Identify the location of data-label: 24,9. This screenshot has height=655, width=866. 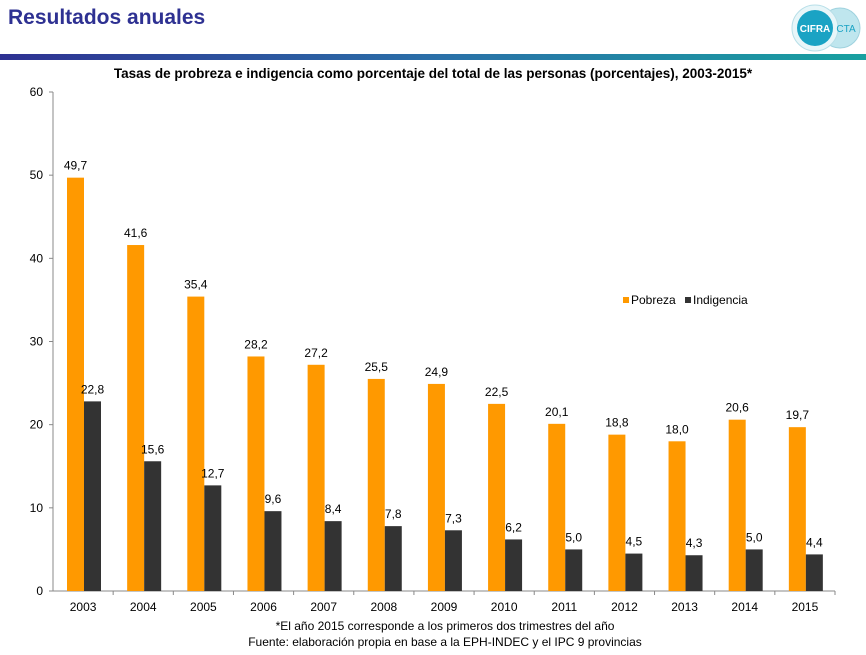
(437, 372).